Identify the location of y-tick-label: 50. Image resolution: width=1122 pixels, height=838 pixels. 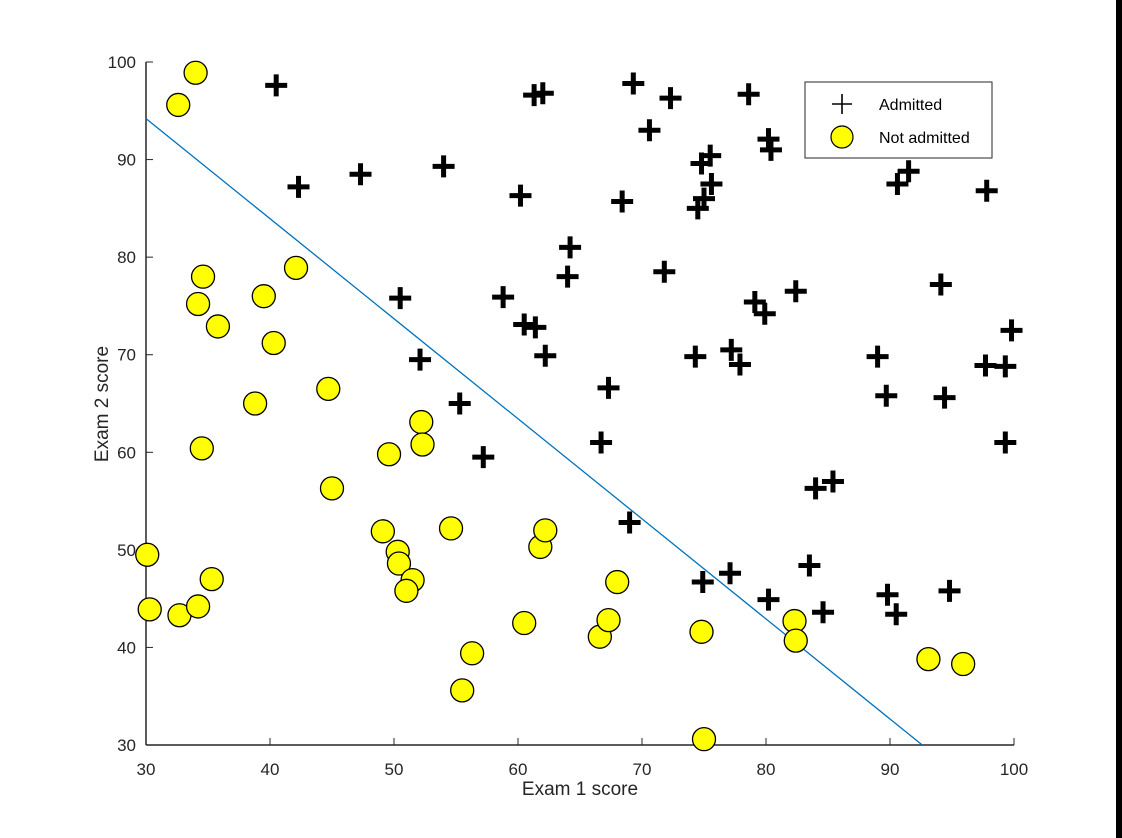
(126, 550).